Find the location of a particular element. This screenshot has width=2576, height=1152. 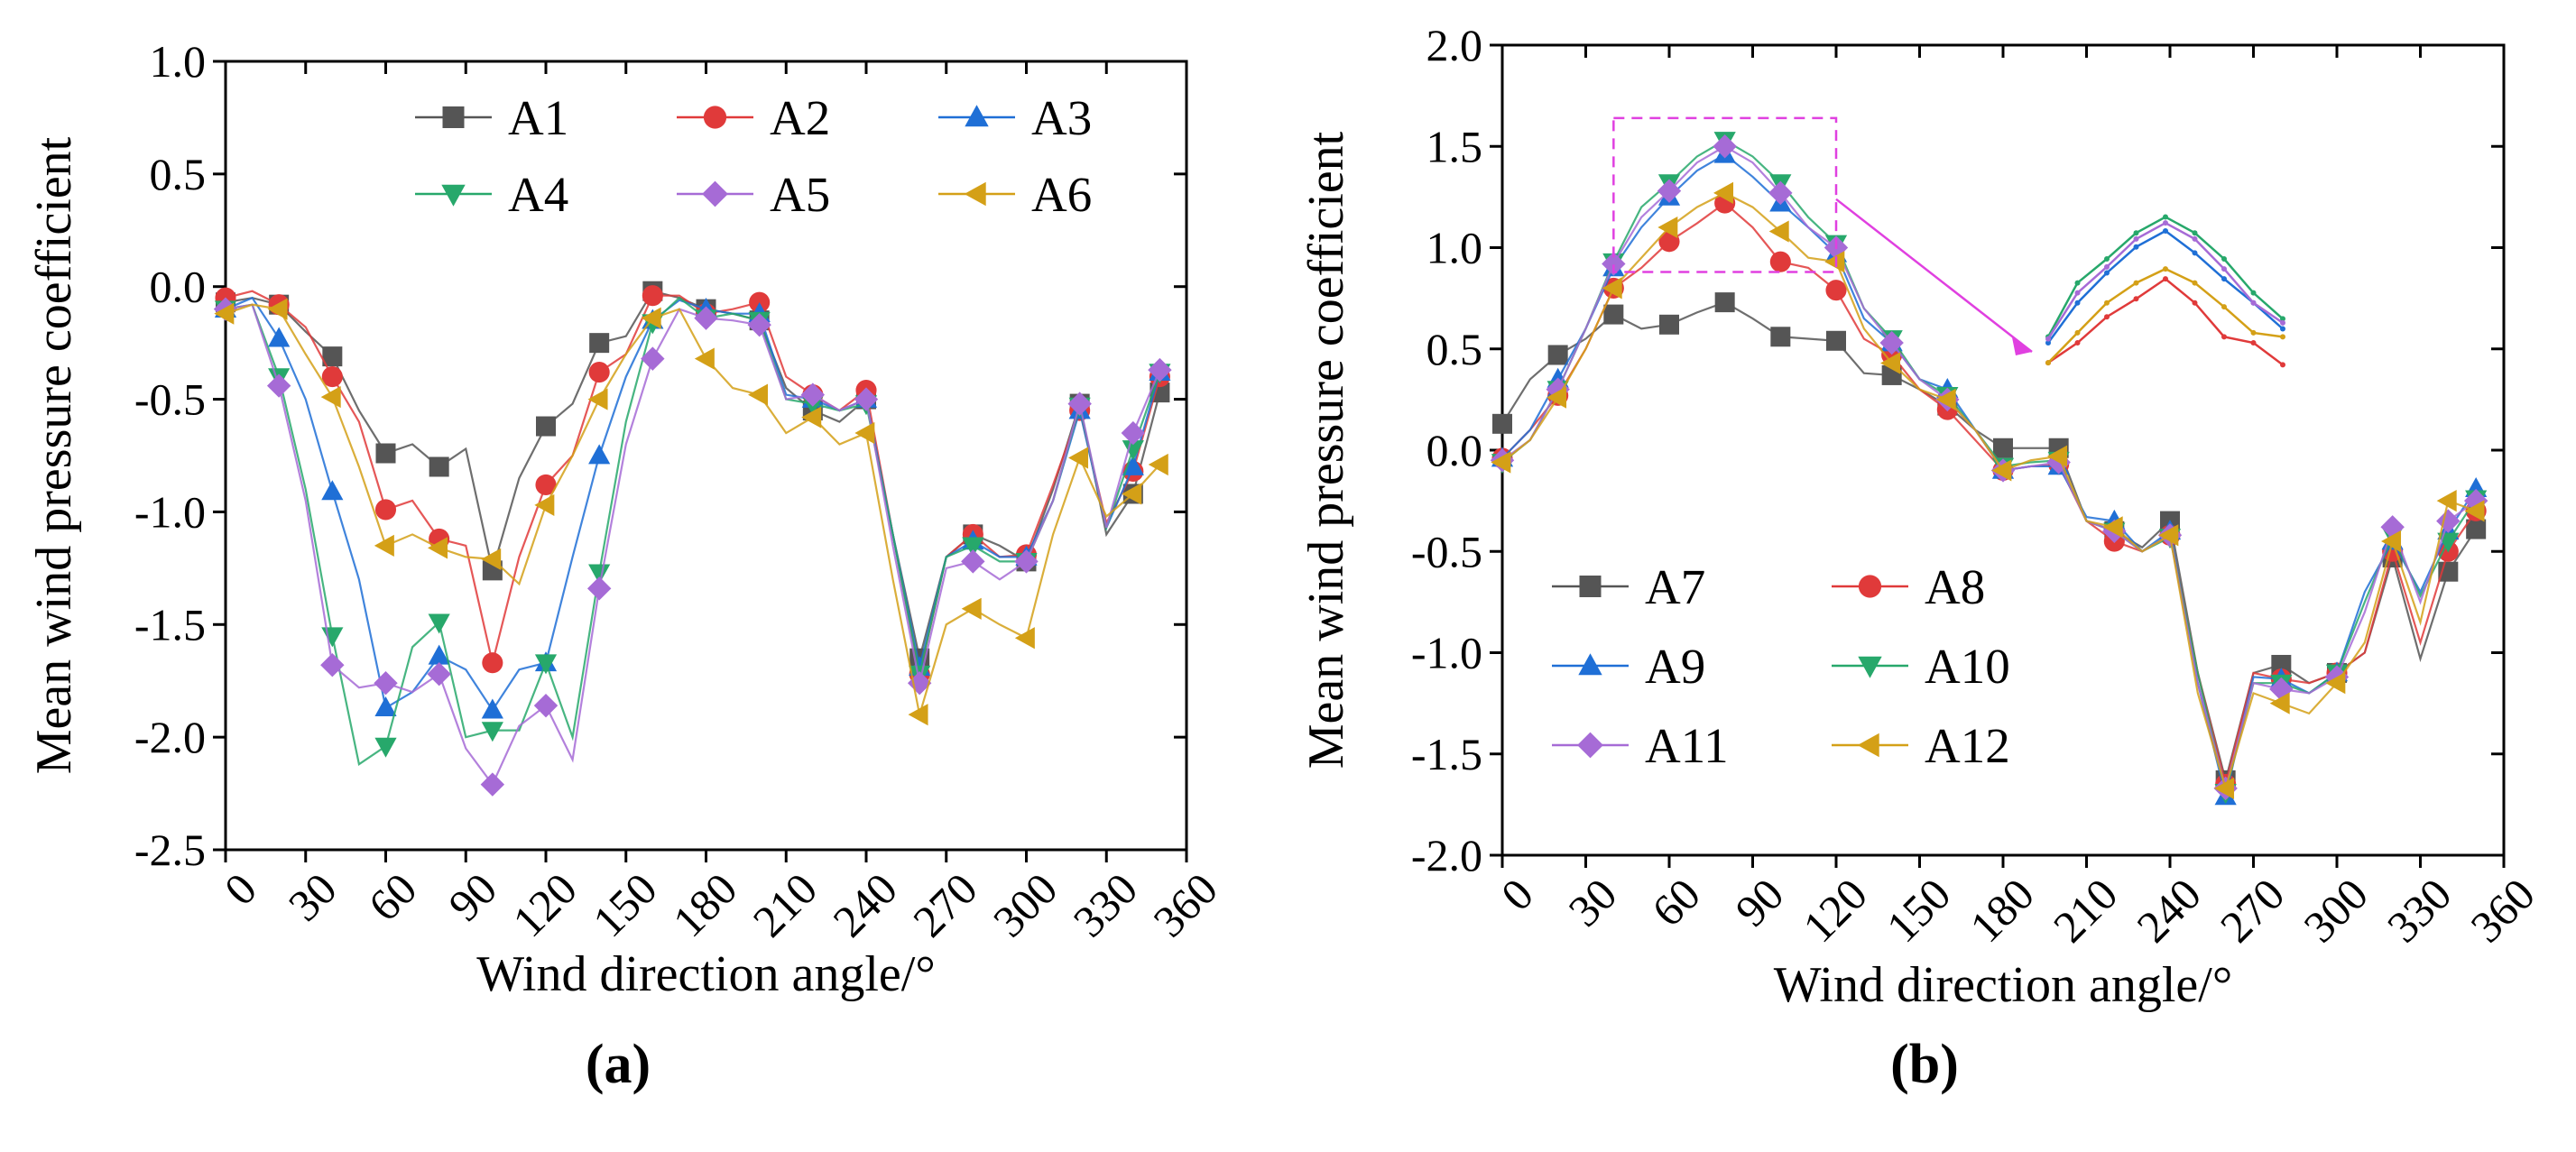

legend-label-A8: A8 is located at coordinates (1955, 586).